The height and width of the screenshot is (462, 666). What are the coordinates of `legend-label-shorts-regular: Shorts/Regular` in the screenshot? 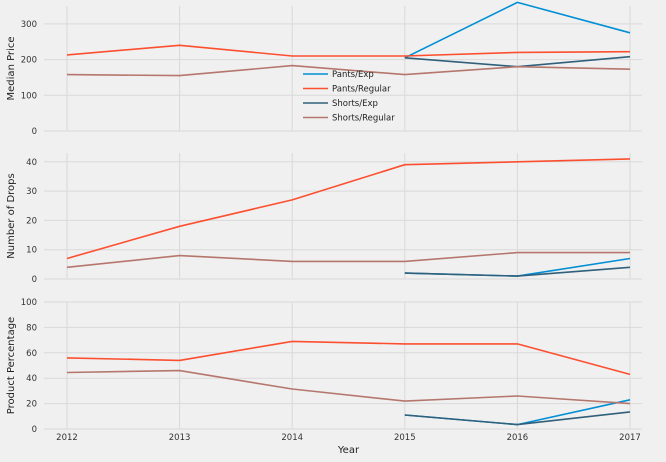 It's located at (363, 119).